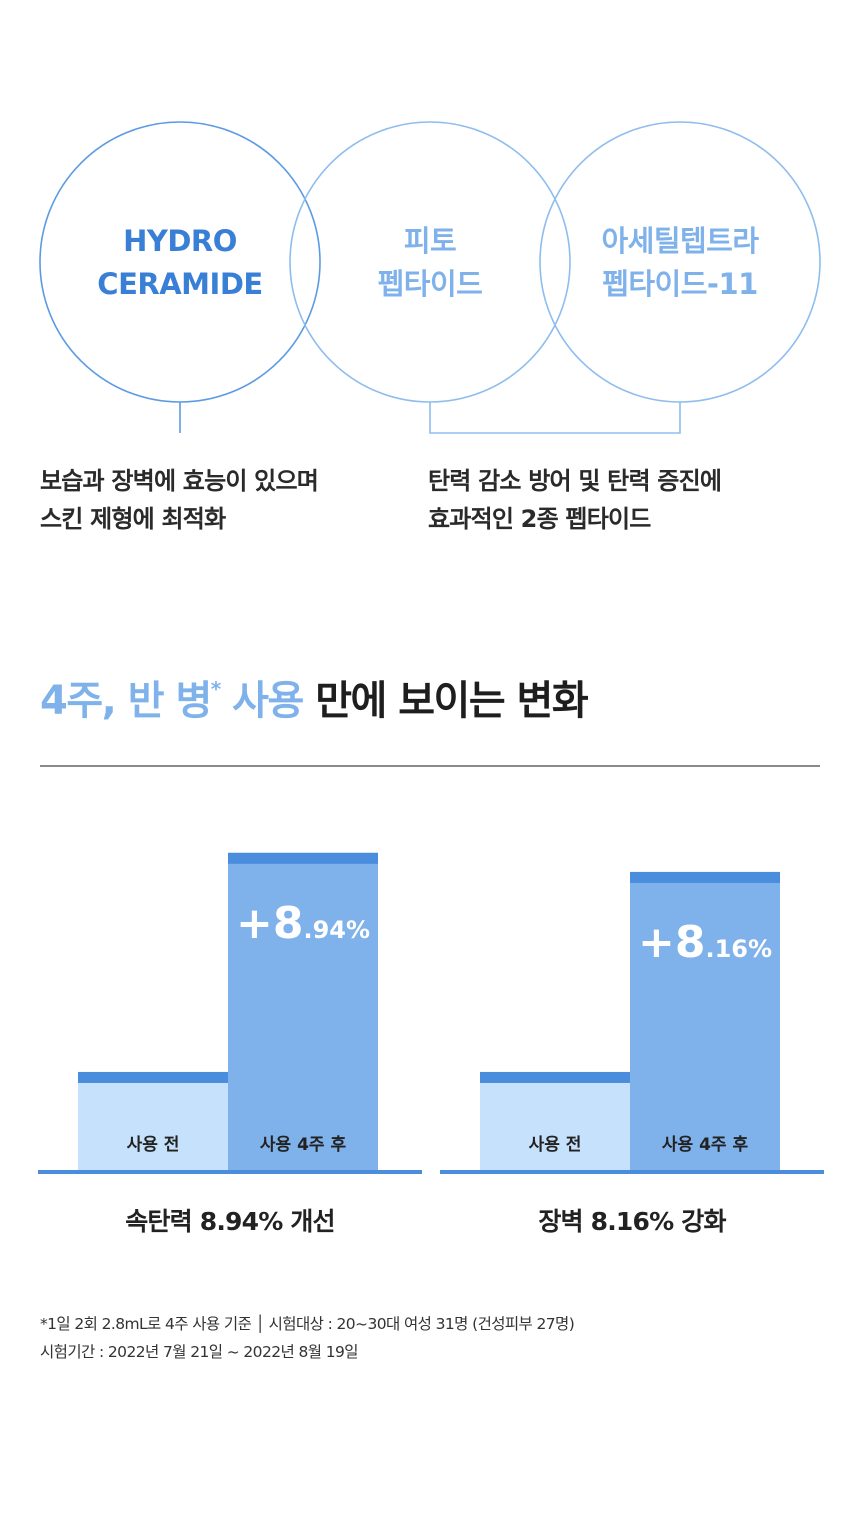 The image size is (860, 1515). I want to click on headline-highlight-2: 사용, so click(261, 701).